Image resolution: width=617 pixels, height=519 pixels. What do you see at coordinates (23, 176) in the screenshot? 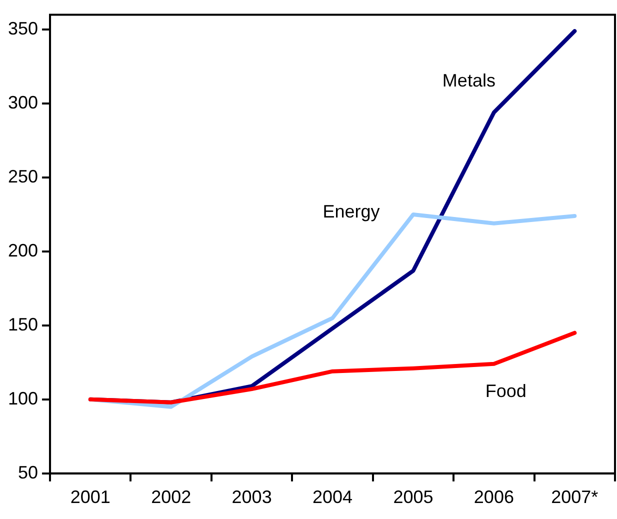
I see `y-tick-label: 250` at bounding box center [23, 176].